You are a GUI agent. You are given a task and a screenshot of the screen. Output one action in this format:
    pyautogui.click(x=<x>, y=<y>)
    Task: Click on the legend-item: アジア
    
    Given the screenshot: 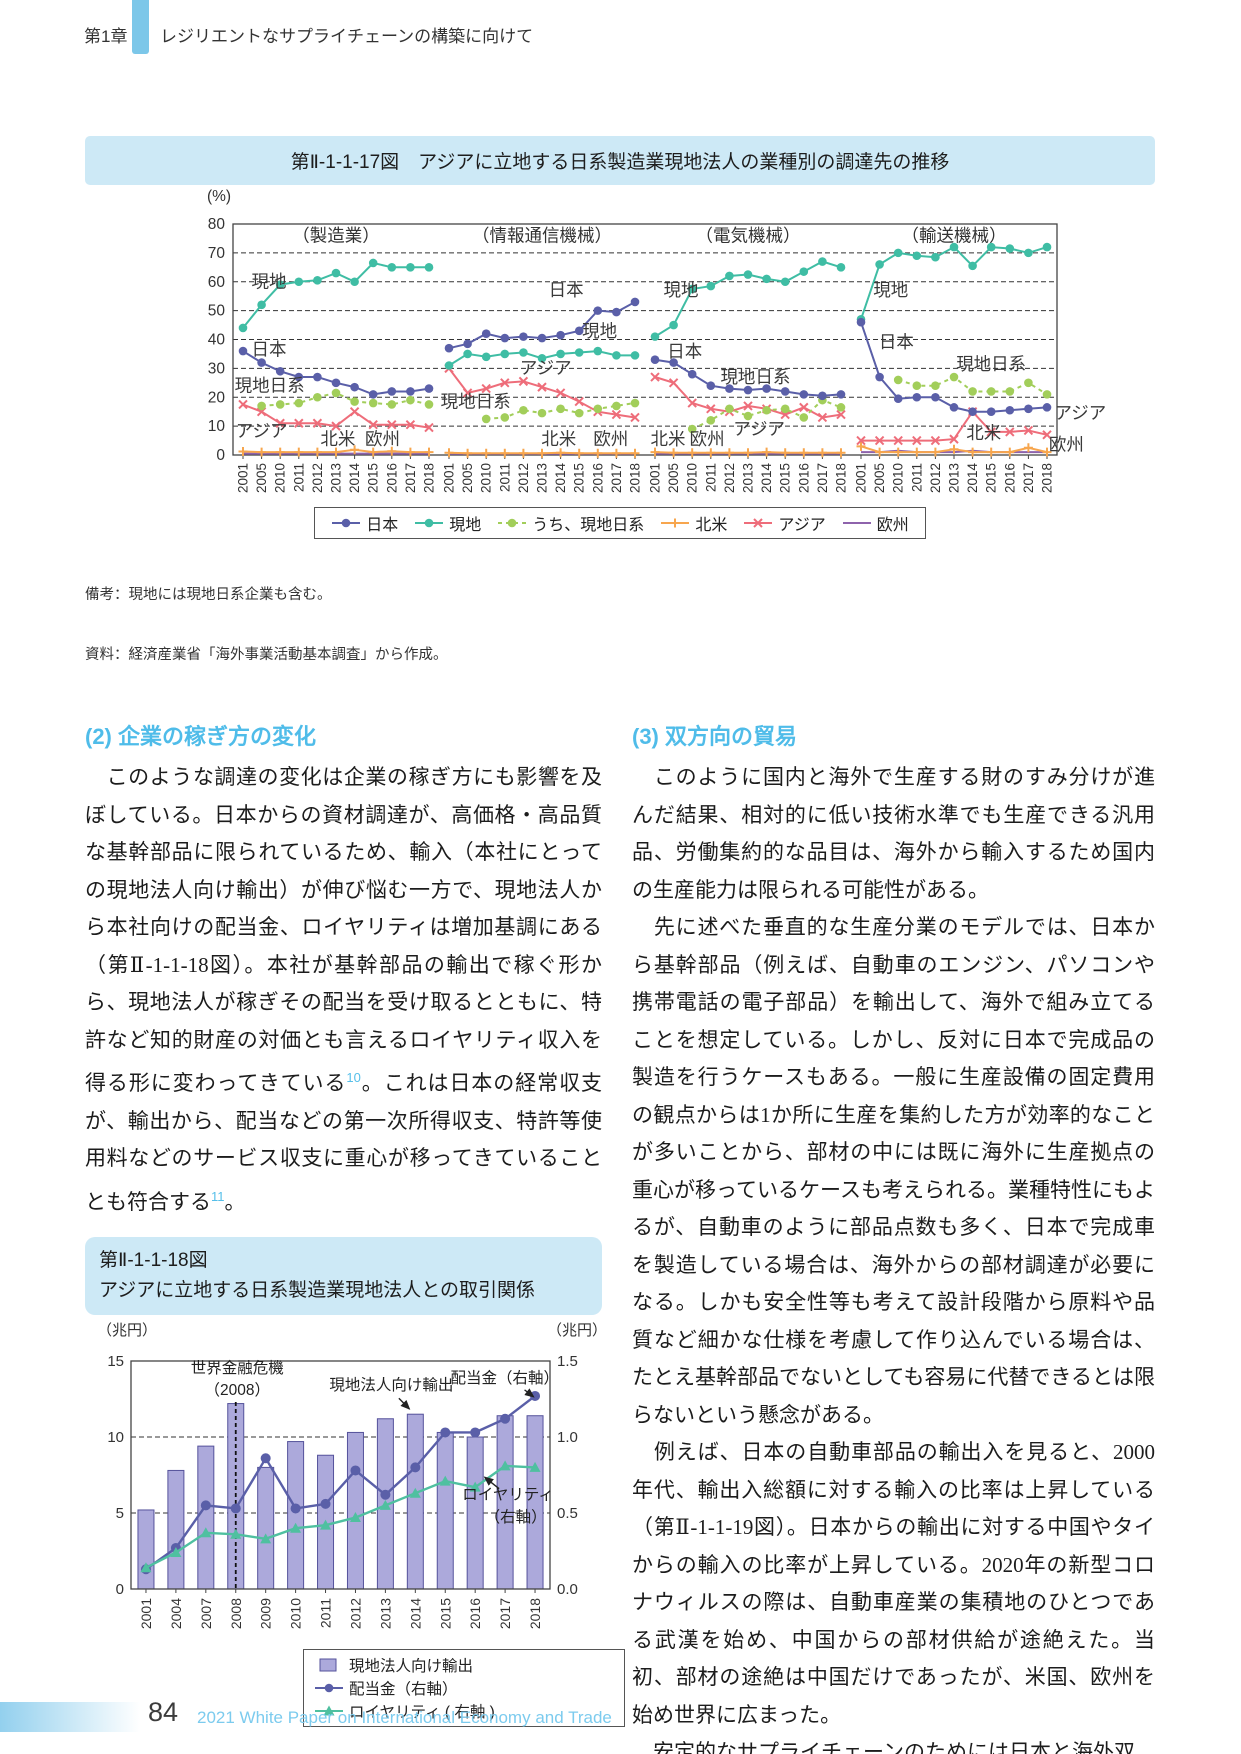 What is the action you would take?
    pyautogui.click(x=784, y=523)
    